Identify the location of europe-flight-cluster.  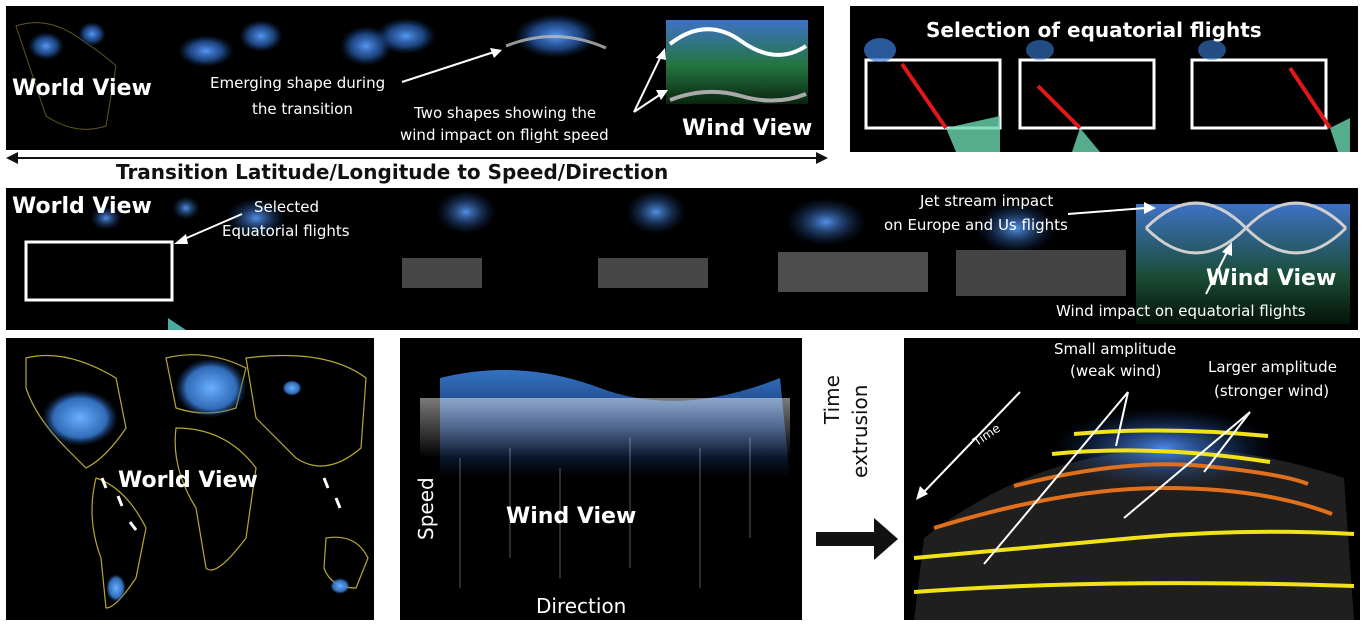
(211, 388).